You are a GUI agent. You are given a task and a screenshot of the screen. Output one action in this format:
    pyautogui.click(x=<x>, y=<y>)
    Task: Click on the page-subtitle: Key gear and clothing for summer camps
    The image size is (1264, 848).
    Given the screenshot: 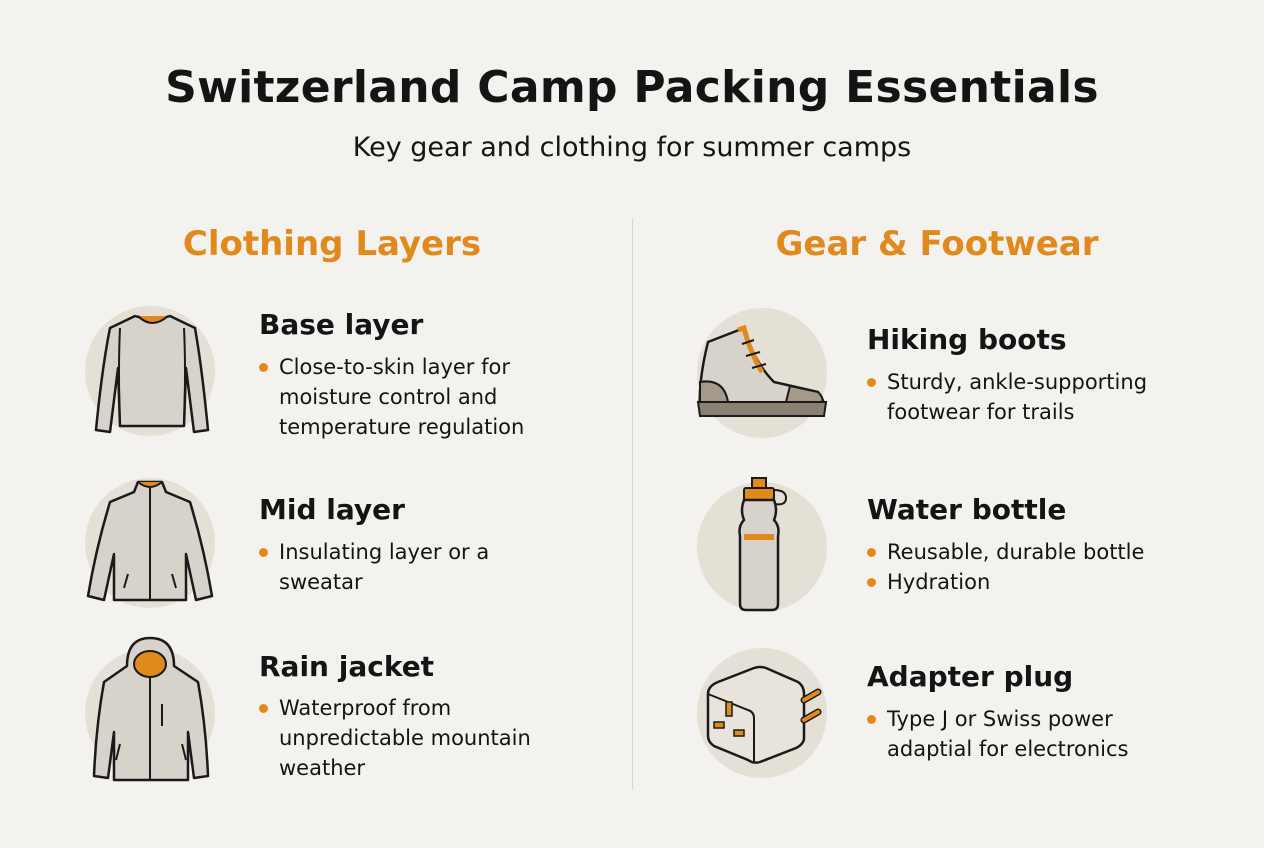 What is the action you would take?
    pyautogui.click(x=632, y=147)
    